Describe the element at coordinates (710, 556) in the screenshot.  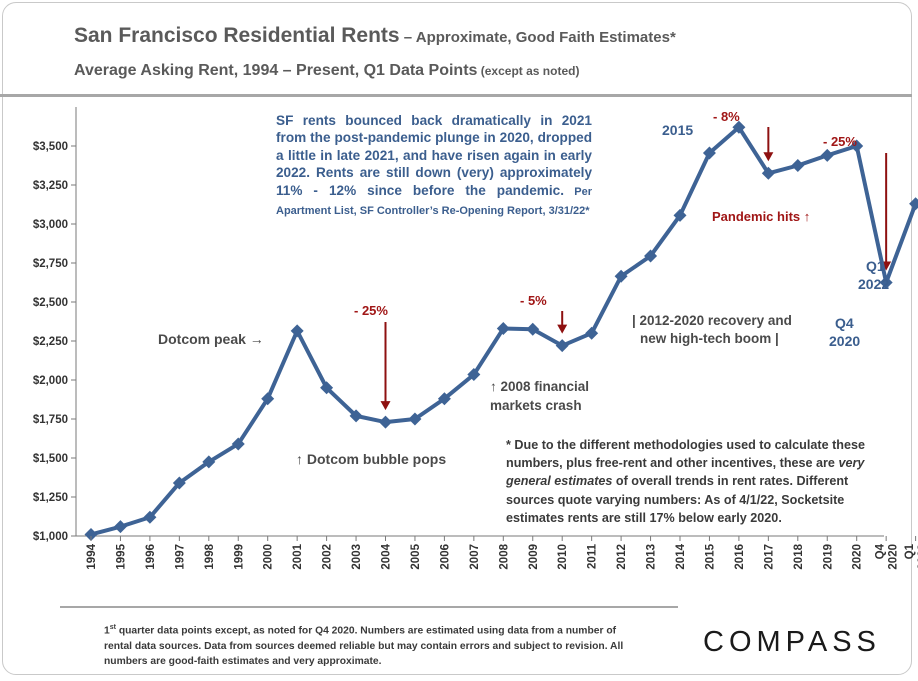
I see `x-tick-label: 2015` at that location.